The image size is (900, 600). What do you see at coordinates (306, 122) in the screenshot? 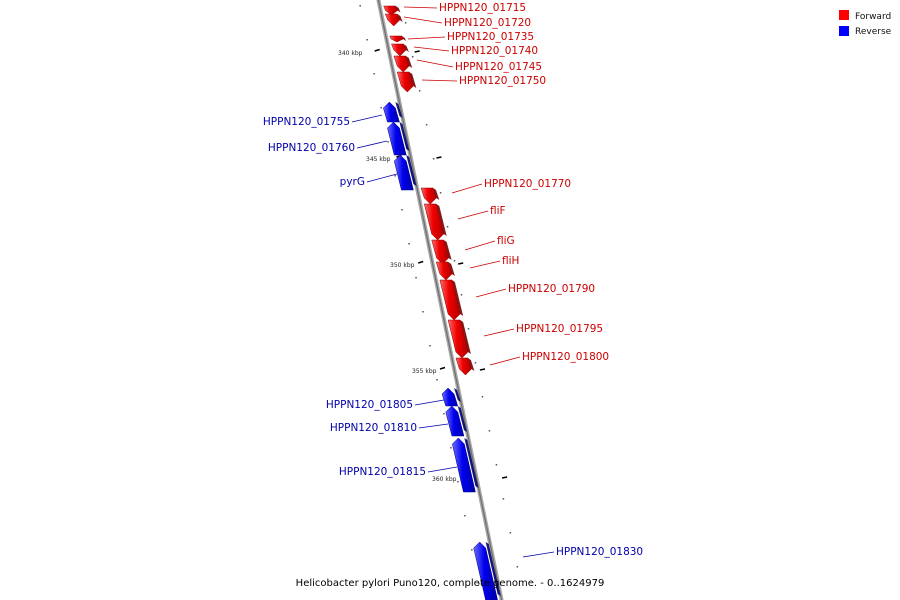
I see `gene-label-HPPN120_01755: HPPN120_01755` at bounding box center [306, 122].